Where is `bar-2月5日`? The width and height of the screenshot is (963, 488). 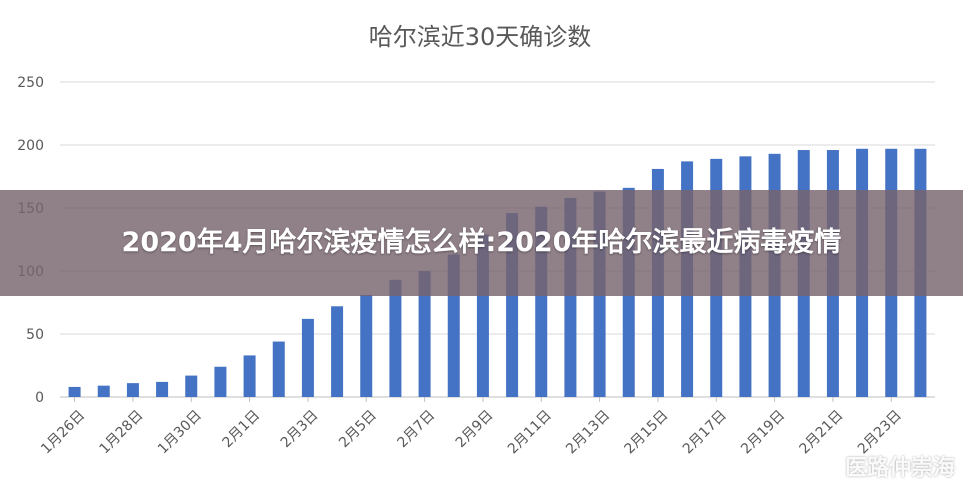
bar-2月5日 is located at coordinates (366, 345).